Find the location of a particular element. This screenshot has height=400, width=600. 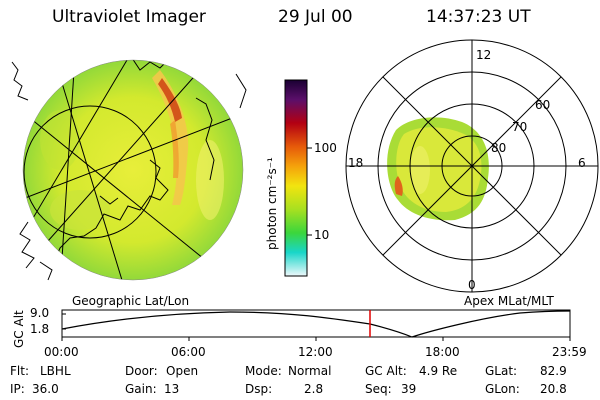

altitude-xtick-0000: 00:00 is located at coordinates (61, 352).